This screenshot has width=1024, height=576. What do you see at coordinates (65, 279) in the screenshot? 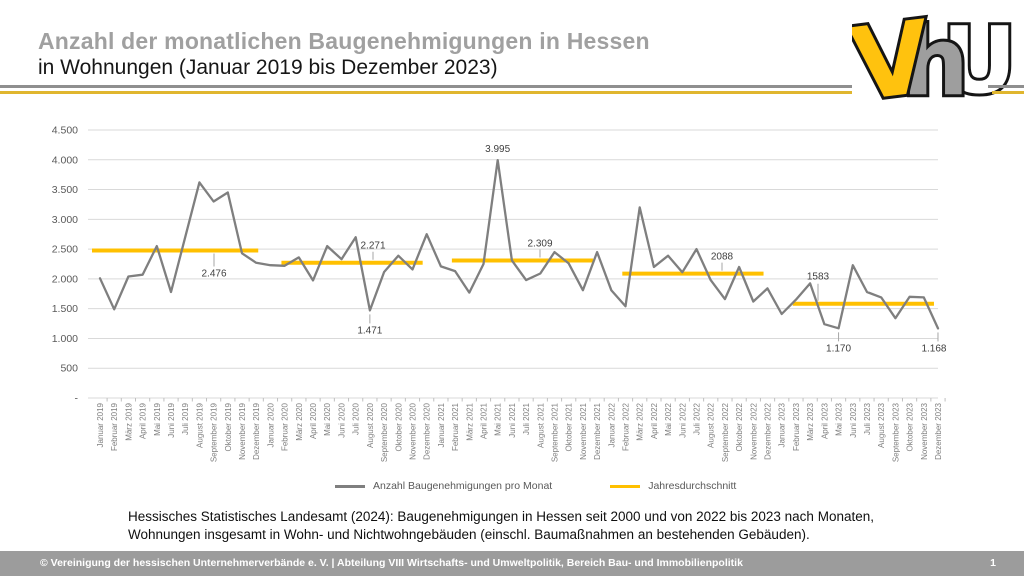
I see `y-tick-label: 2.000` at bounding box center [65, 279].